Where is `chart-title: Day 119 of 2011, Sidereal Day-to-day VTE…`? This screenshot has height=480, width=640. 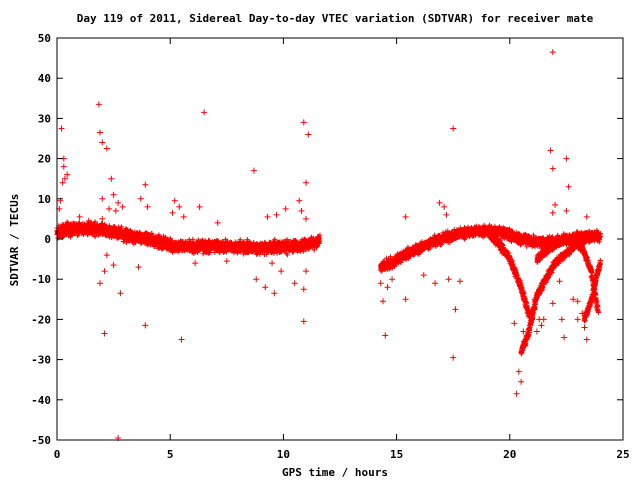 chart-title: Day 119 of 2011, Sidereal Day-to-day VTE… is located at coordinates (335, 18).